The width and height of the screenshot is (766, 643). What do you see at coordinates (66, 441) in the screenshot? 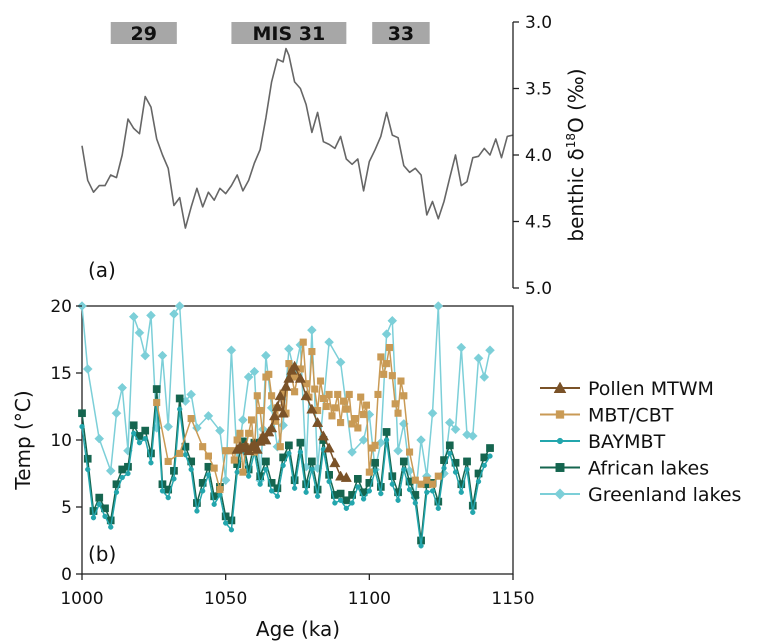
I see `panel-b-y-ticks: 0 5 10 15 20` at bounding box center [66, 441].